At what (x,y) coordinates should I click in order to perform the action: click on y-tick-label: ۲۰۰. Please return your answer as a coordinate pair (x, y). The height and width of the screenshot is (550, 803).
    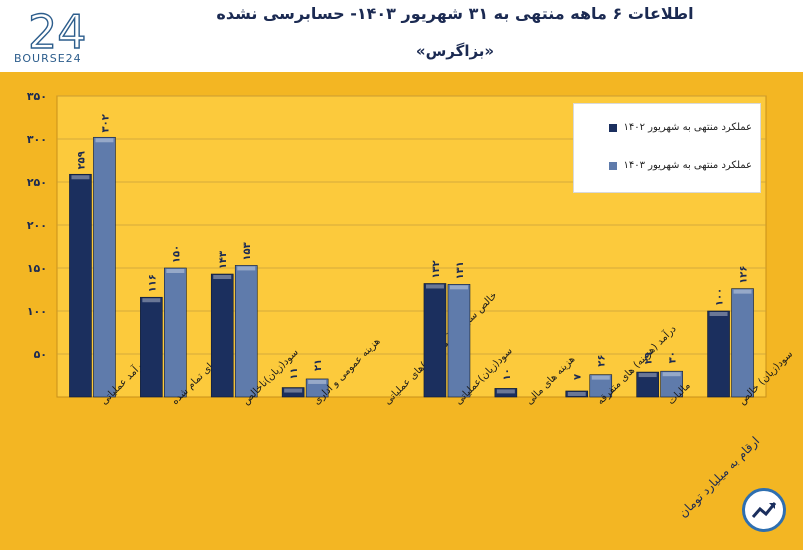
    Looking at the image, I should click on (37, 225).